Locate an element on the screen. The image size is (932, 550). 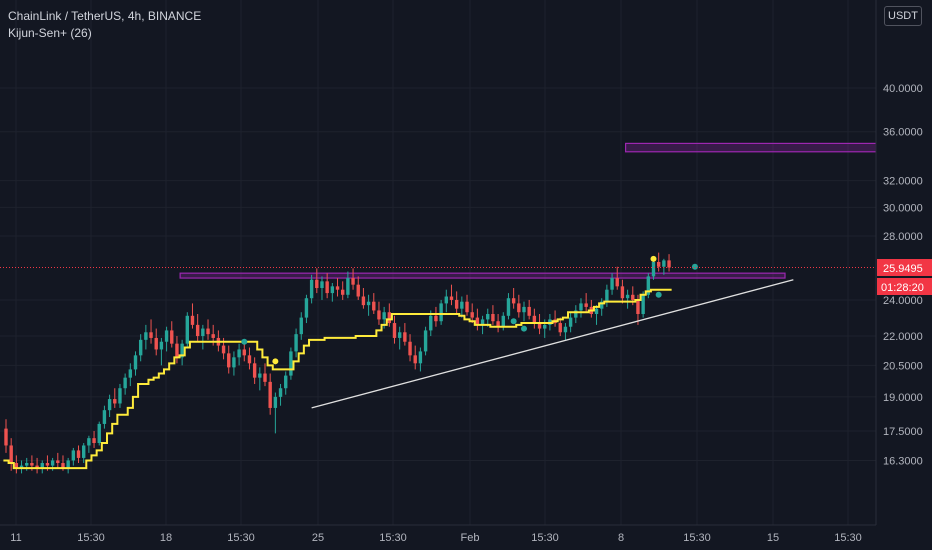
x-tick-label-1: 15:30 is located at coordinates (91, 538).